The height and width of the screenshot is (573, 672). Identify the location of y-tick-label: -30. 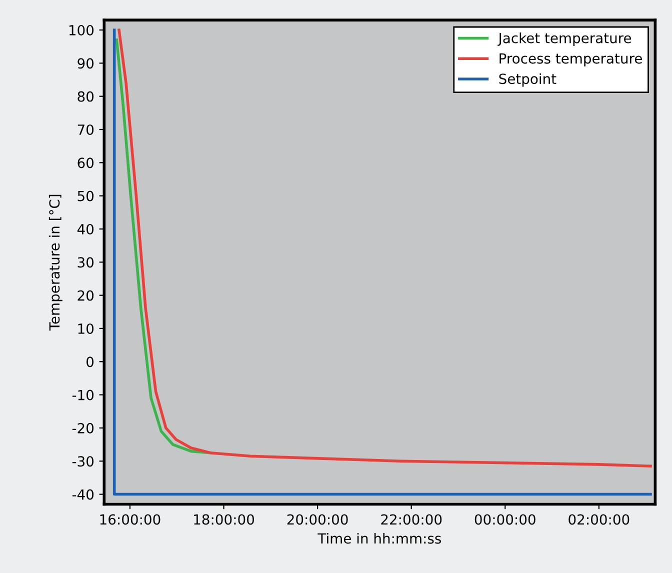
(83, 461).